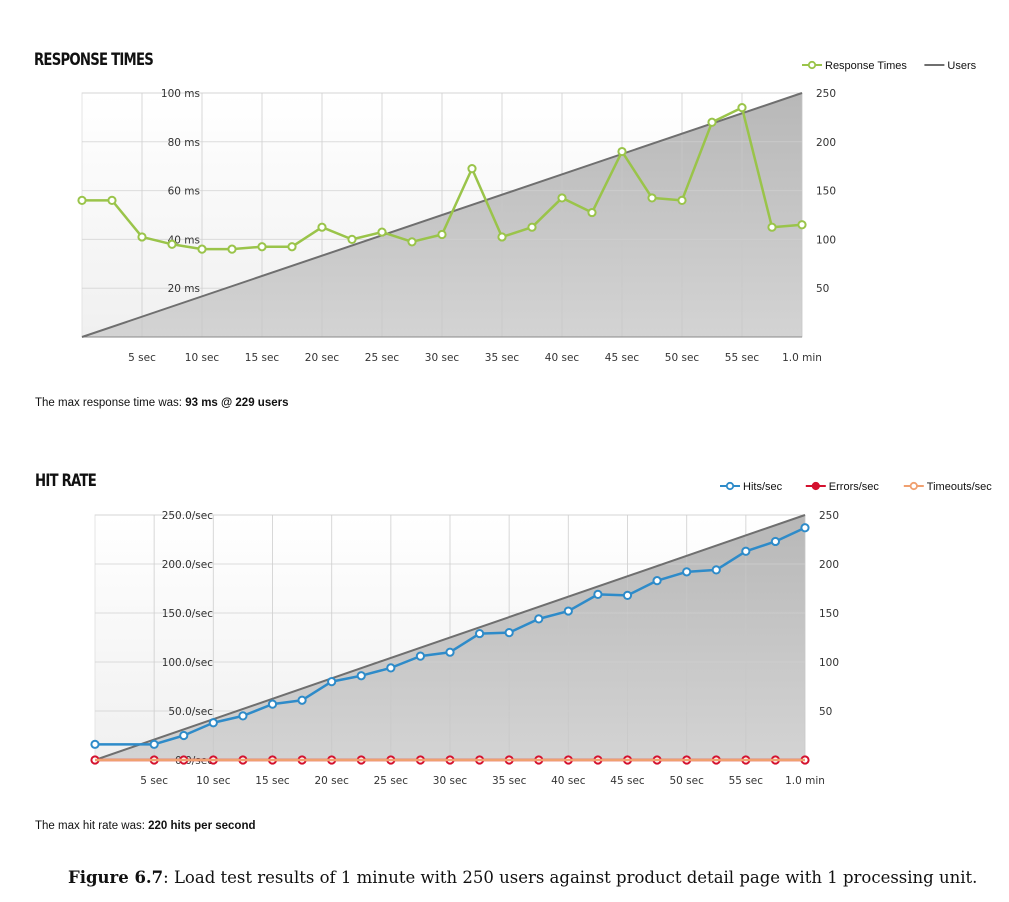  I want to click on y-left-tick-label: 200.0/sec, so click(188, 565).